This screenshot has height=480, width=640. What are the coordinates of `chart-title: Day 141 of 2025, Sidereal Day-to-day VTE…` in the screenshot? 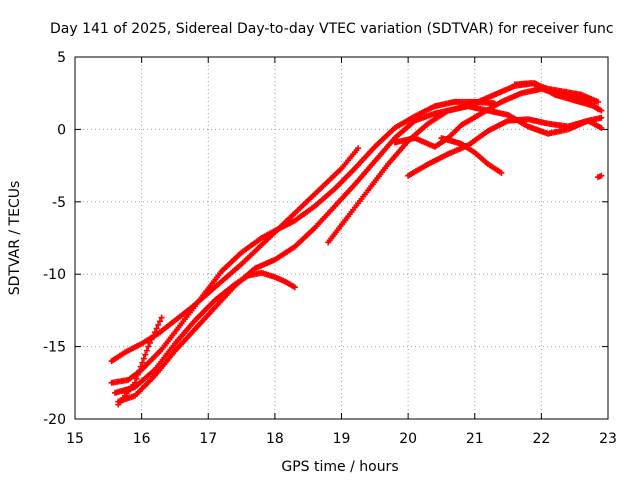 It's located at (332, 29).